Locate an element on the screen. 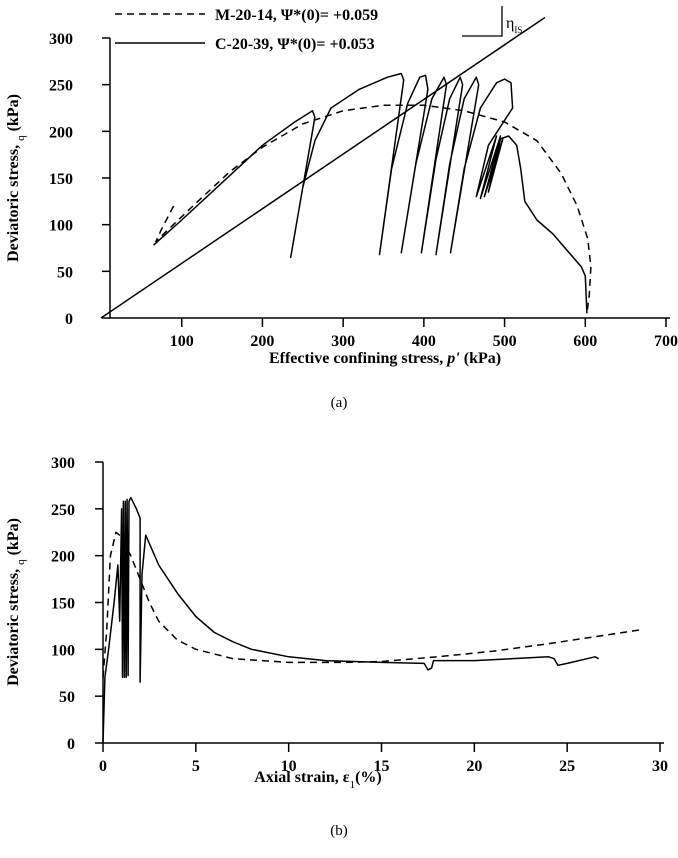 This screenshot has width=678, height=858. x-tick-label: 200 is located at coordinates (262, 341).